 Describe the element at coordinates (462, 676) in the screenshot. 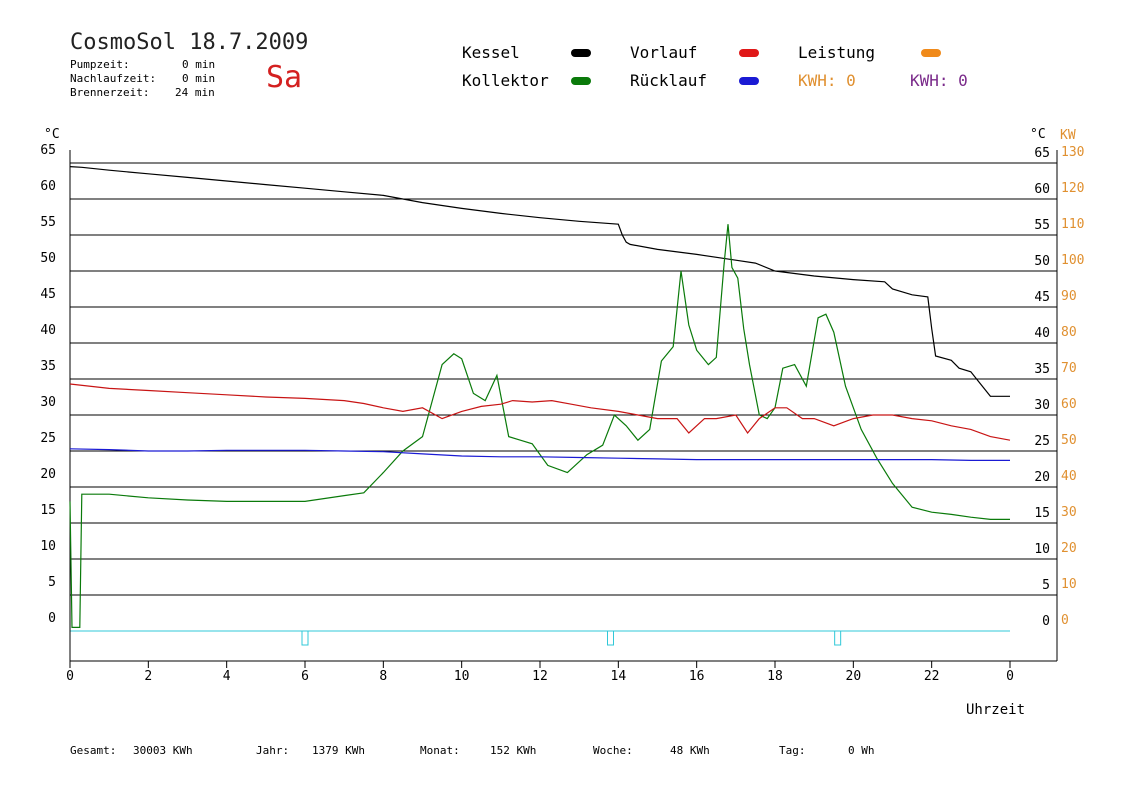

I see `x-tick-label: 10` at that location.